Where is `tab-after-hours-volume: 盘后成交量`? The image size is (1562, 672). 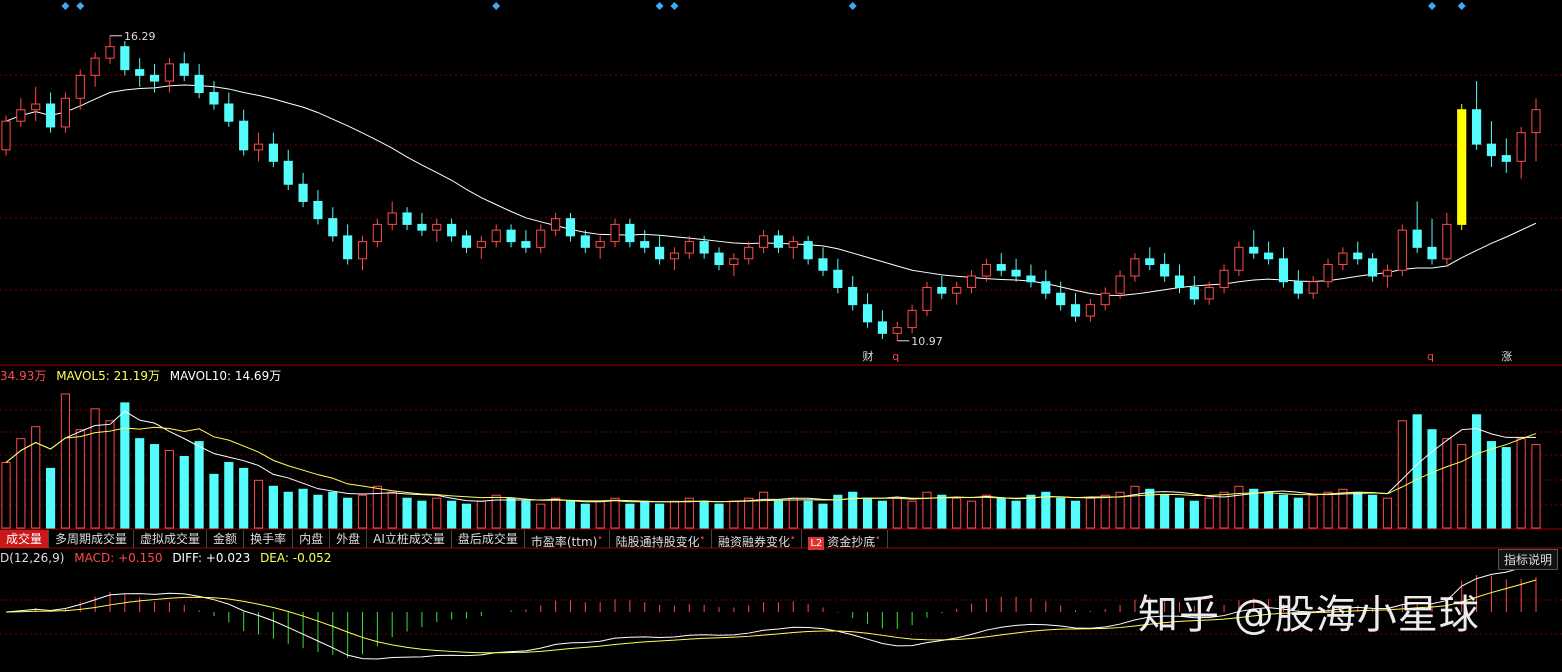
tab-after-hours-volume: 盘后成交量 is located at coordinates (488, 539).